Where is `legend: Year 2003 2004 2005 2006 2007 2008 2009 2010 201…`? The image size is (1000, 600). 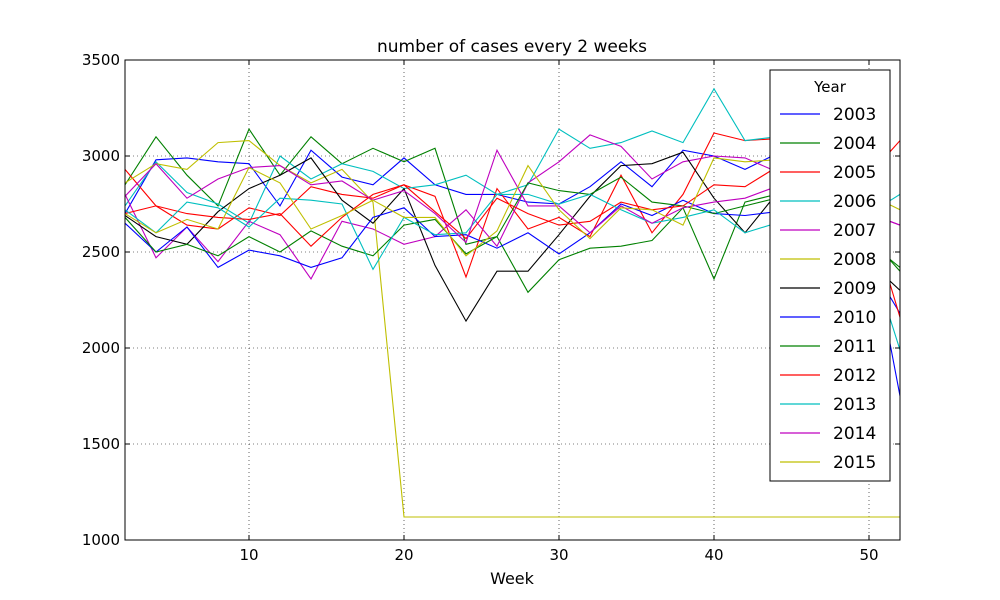
legend: Year 2003 2004 2005 2006 2007 2008 2009 2010 201… is located at coordinates (830, 275).